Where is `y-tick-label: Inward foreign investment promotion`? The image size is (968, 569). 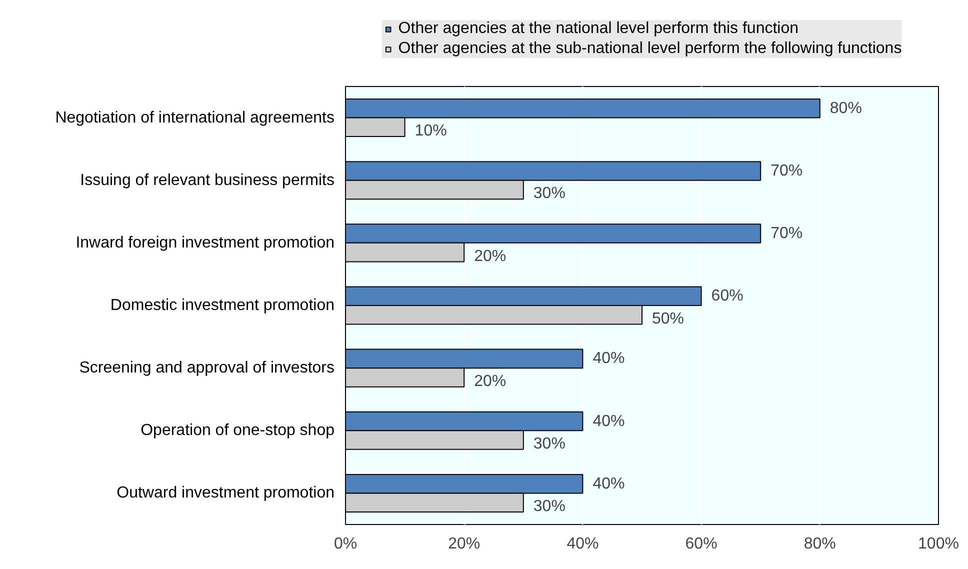 y-tick-label: Inward foreign investment promotion is located at coordinates (205, 243).